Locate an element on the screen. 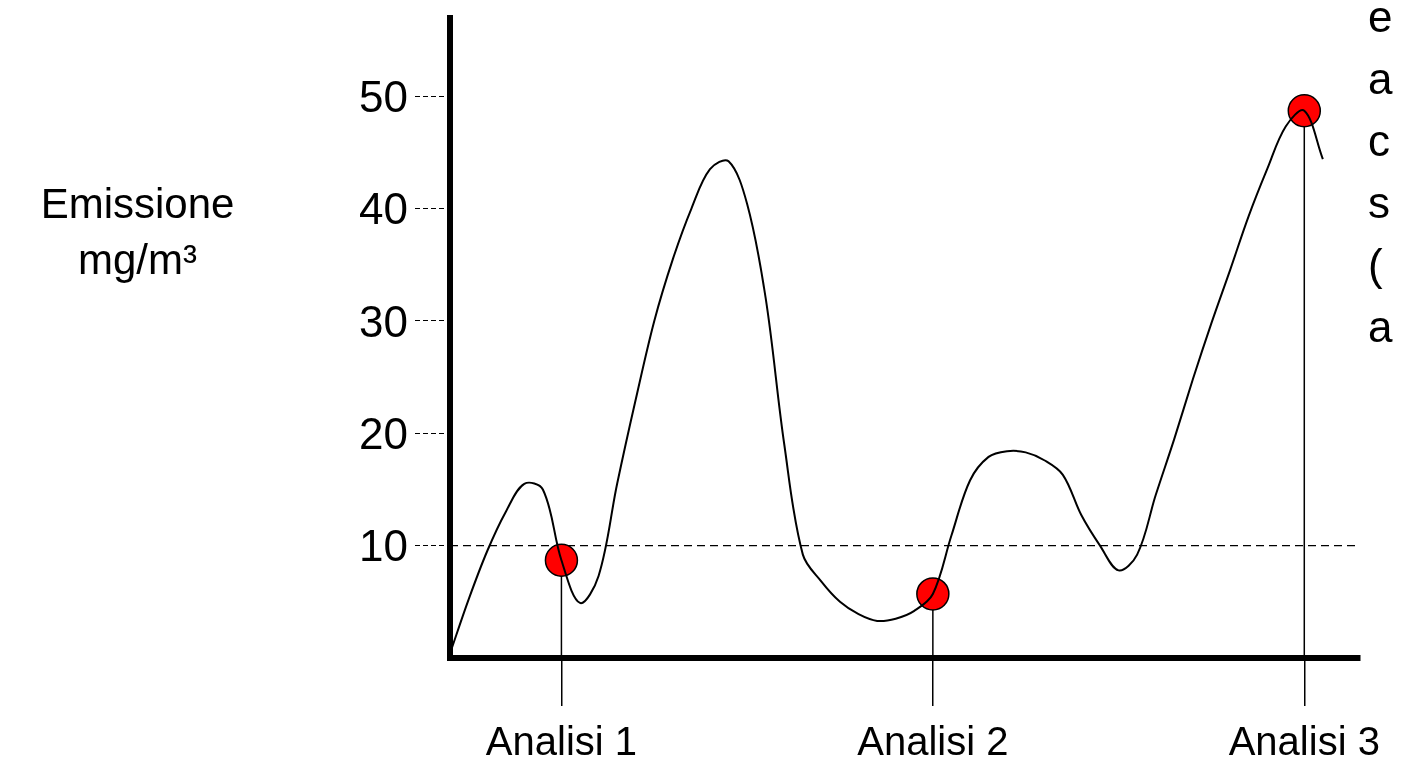 The height and width of the screenshot is (782, 1410). y-tick-label: 30 is located at coordinates (383, 321).